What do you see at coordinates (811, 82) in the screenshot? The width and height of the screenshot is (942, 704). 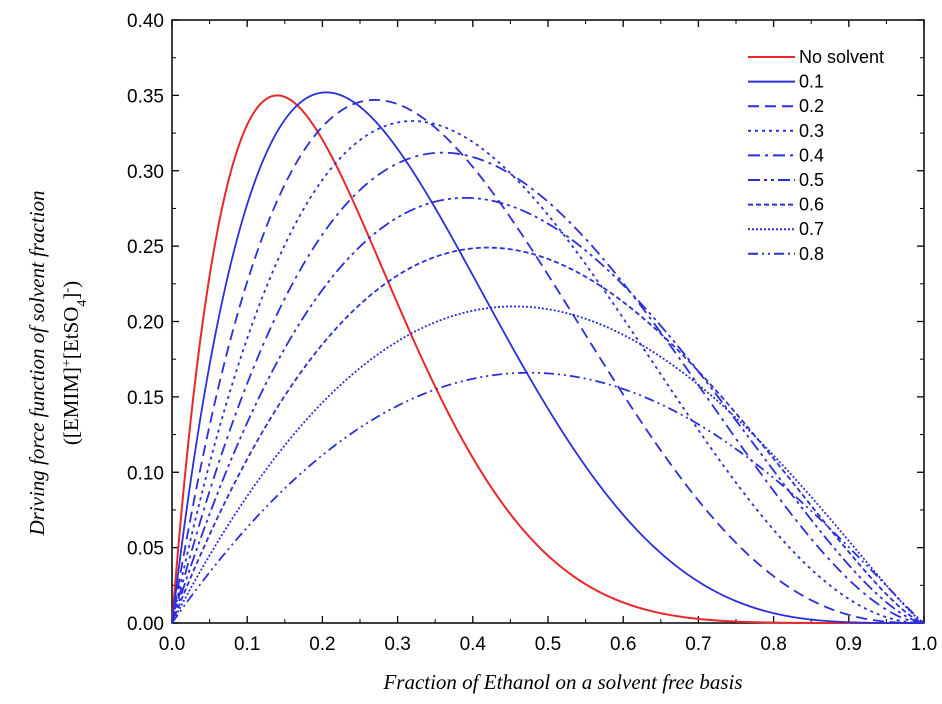 I see `legend-label: 0.1` at bounding box center [811, 82].